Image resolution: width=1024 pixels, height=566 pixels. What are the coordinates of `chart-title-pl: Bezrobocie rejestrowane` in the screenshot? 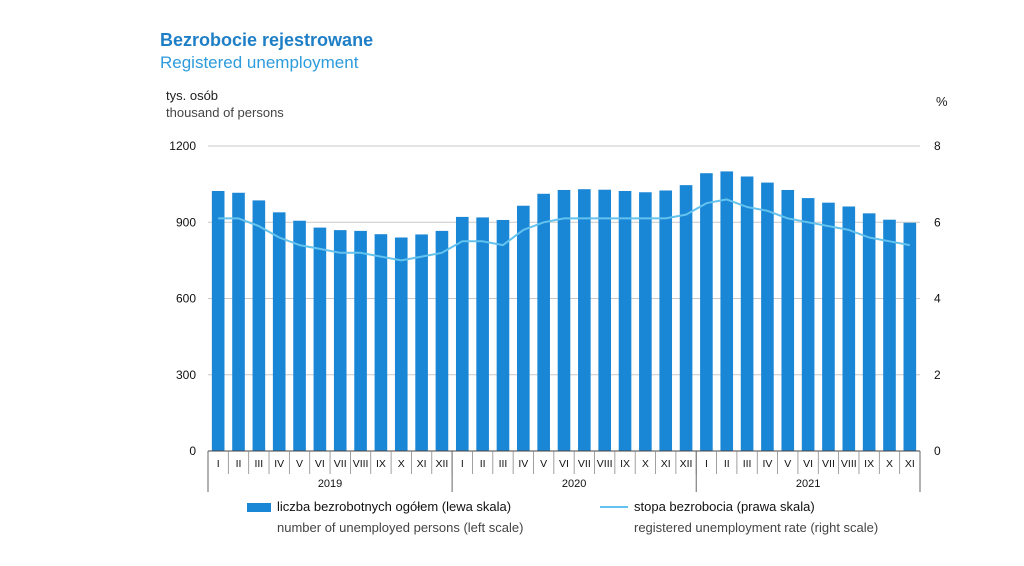 It's located at (267, 40).